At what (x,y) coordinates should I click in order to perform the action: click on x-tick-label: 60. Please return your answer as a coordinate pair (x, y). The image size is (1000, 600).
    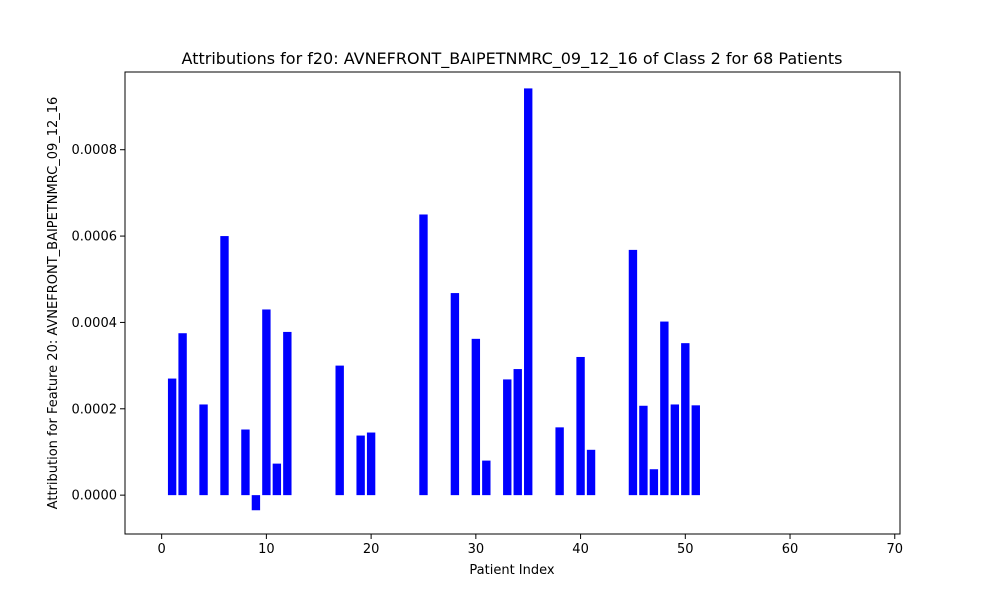
    Looking at the image, I should click on (790, 549).